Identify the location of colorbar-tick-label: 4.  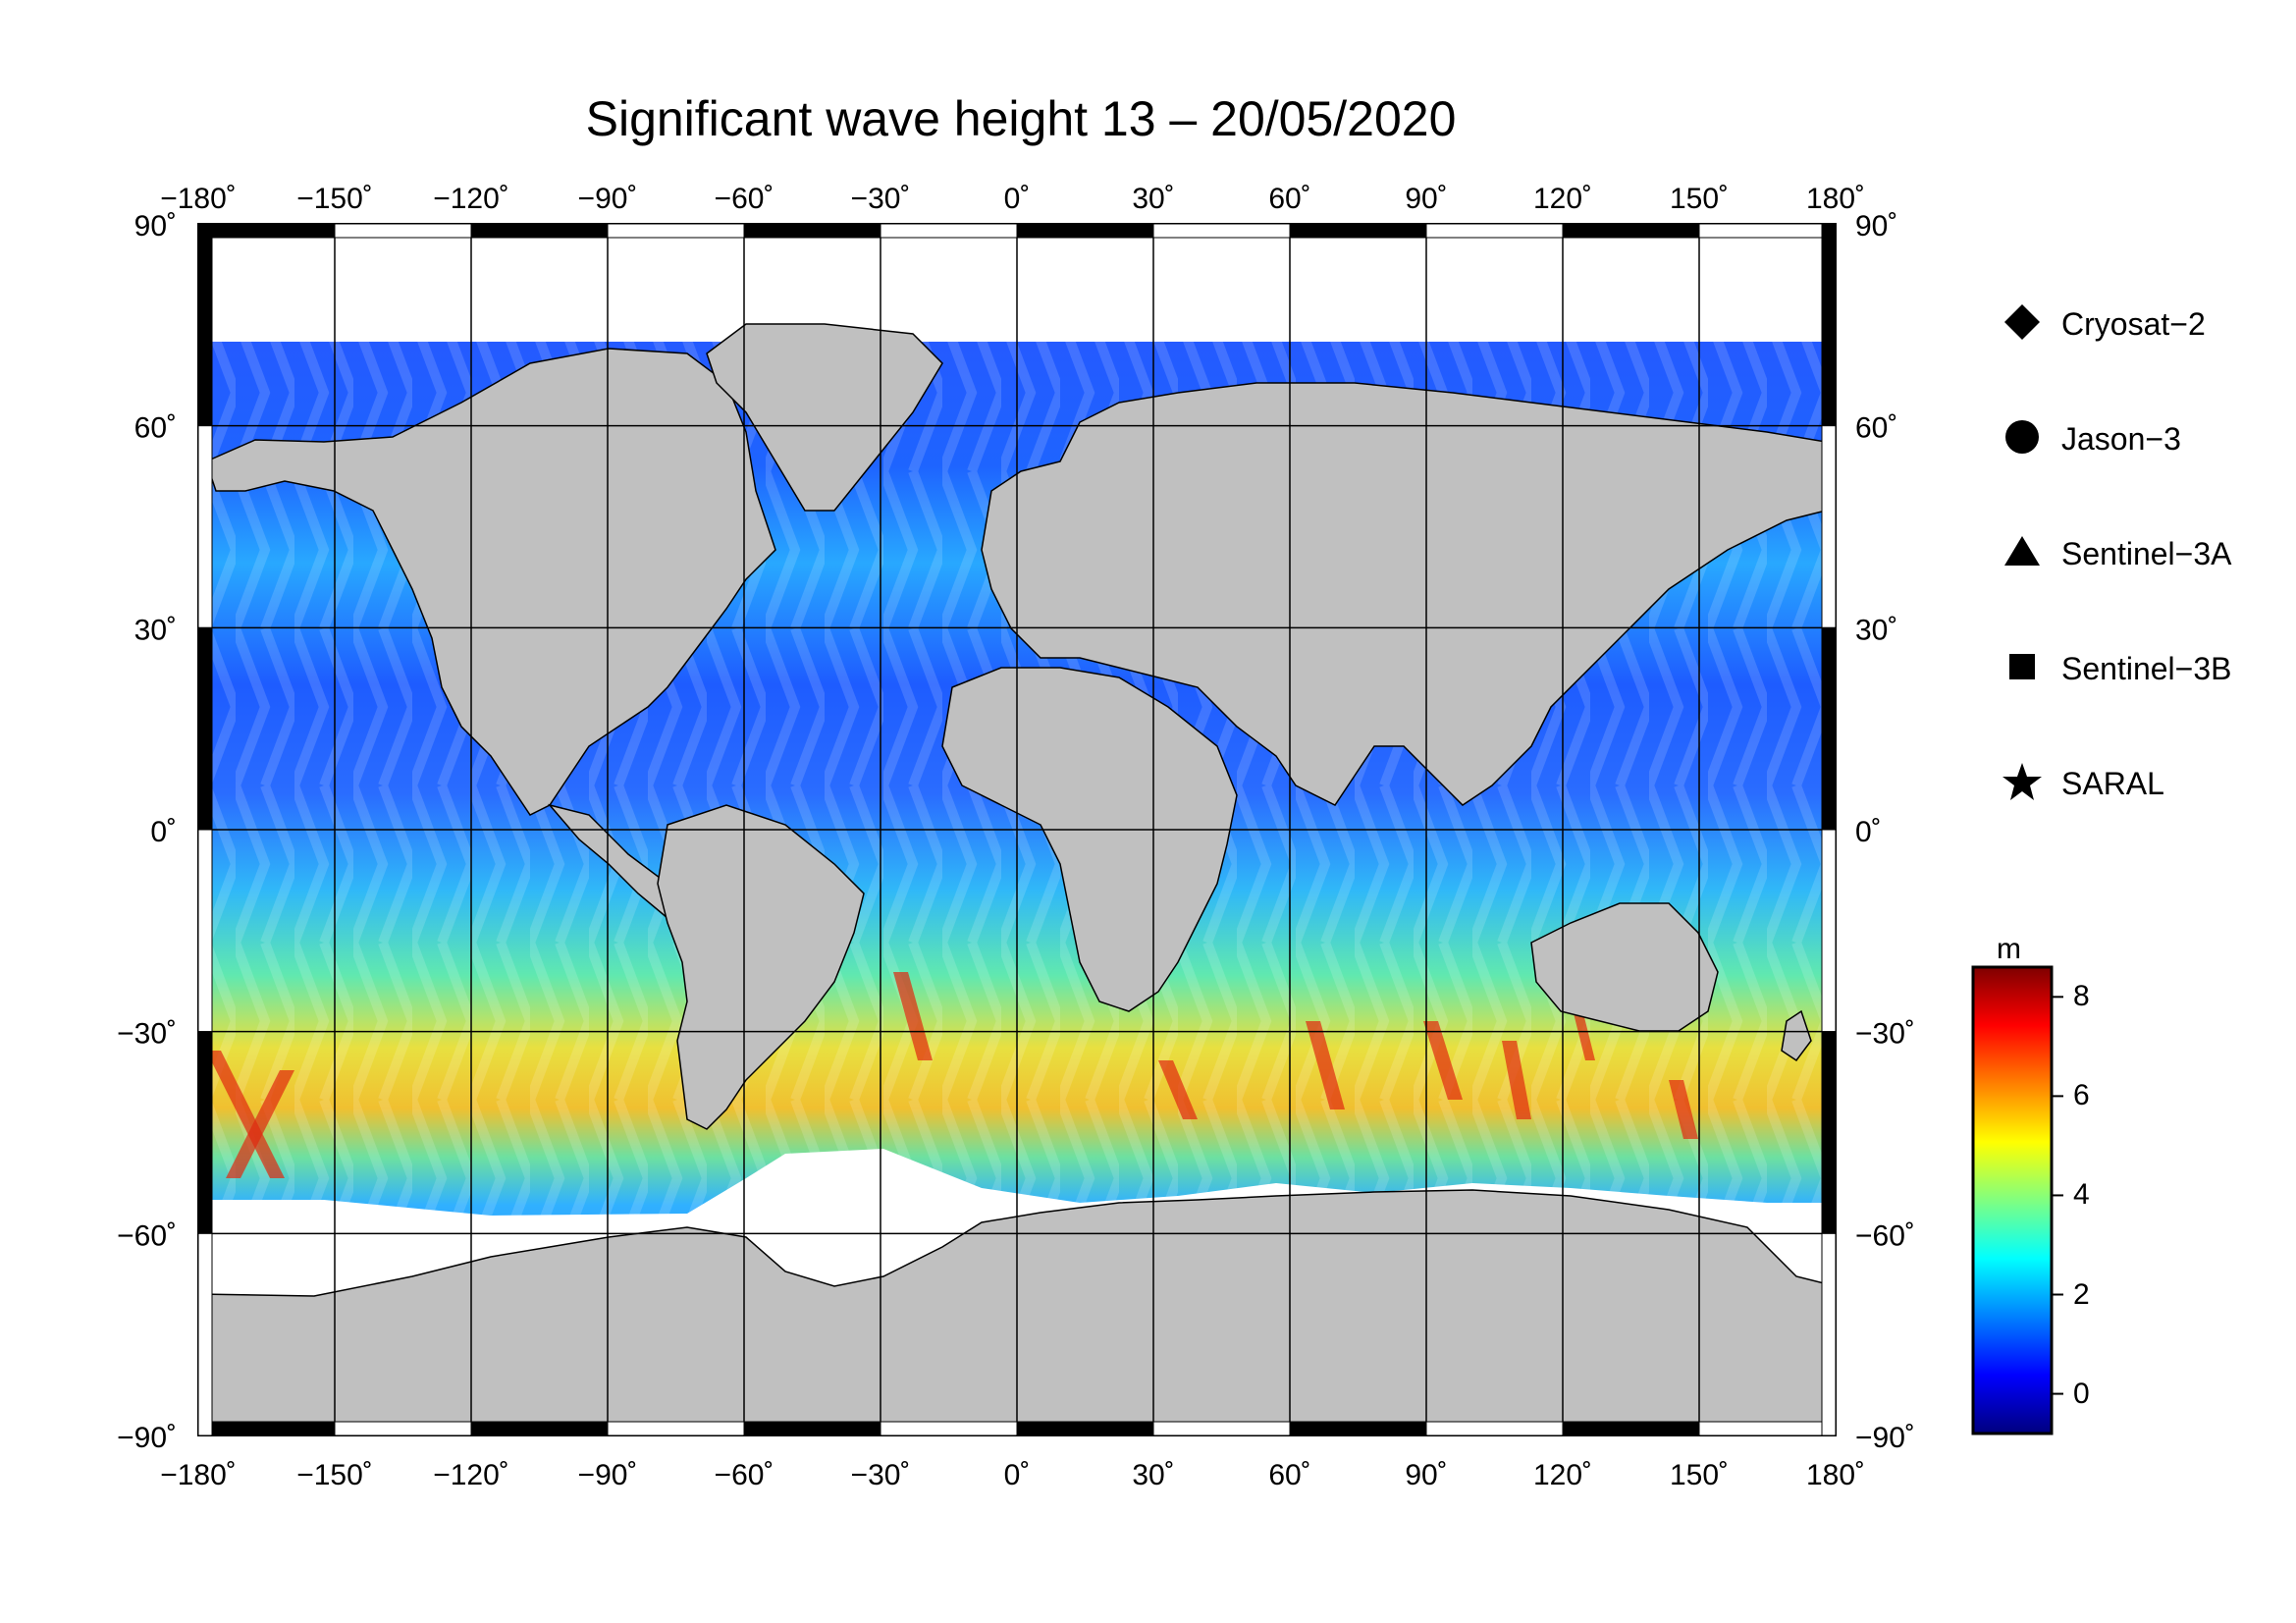
(2081, 1195).